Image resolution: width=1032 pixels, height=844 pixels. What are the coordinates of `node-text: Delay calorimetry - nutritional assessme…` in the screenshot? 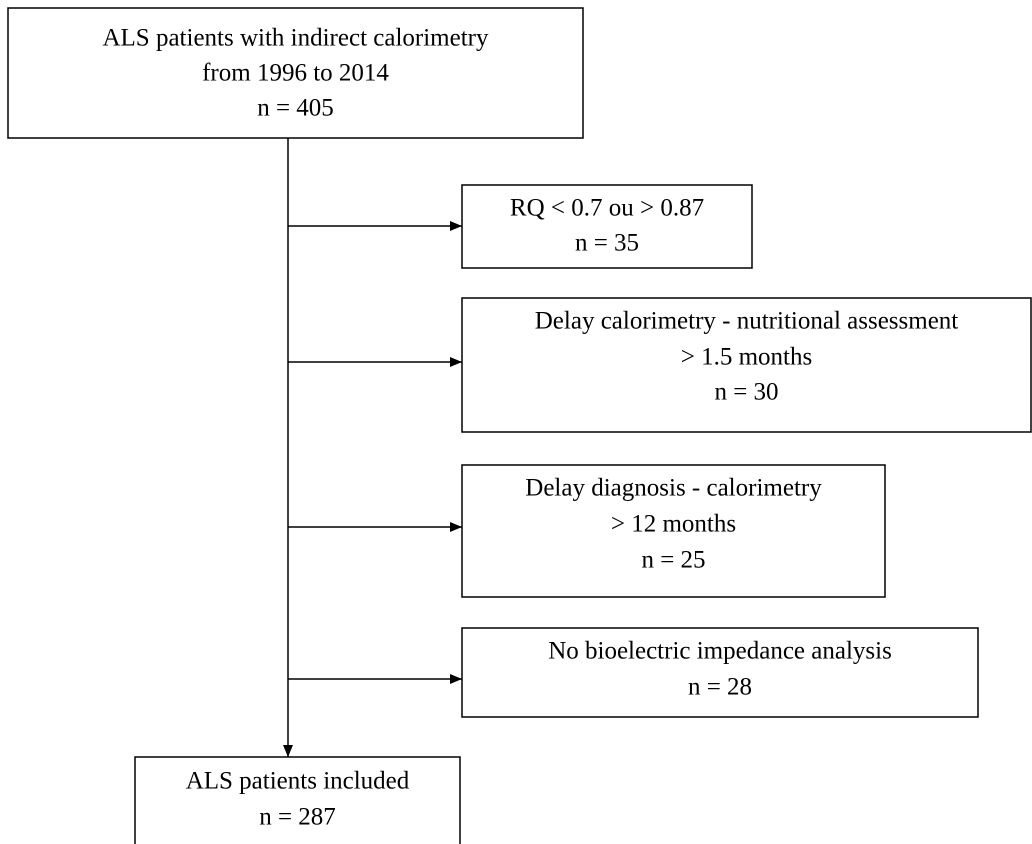 It's located at (747, 321).